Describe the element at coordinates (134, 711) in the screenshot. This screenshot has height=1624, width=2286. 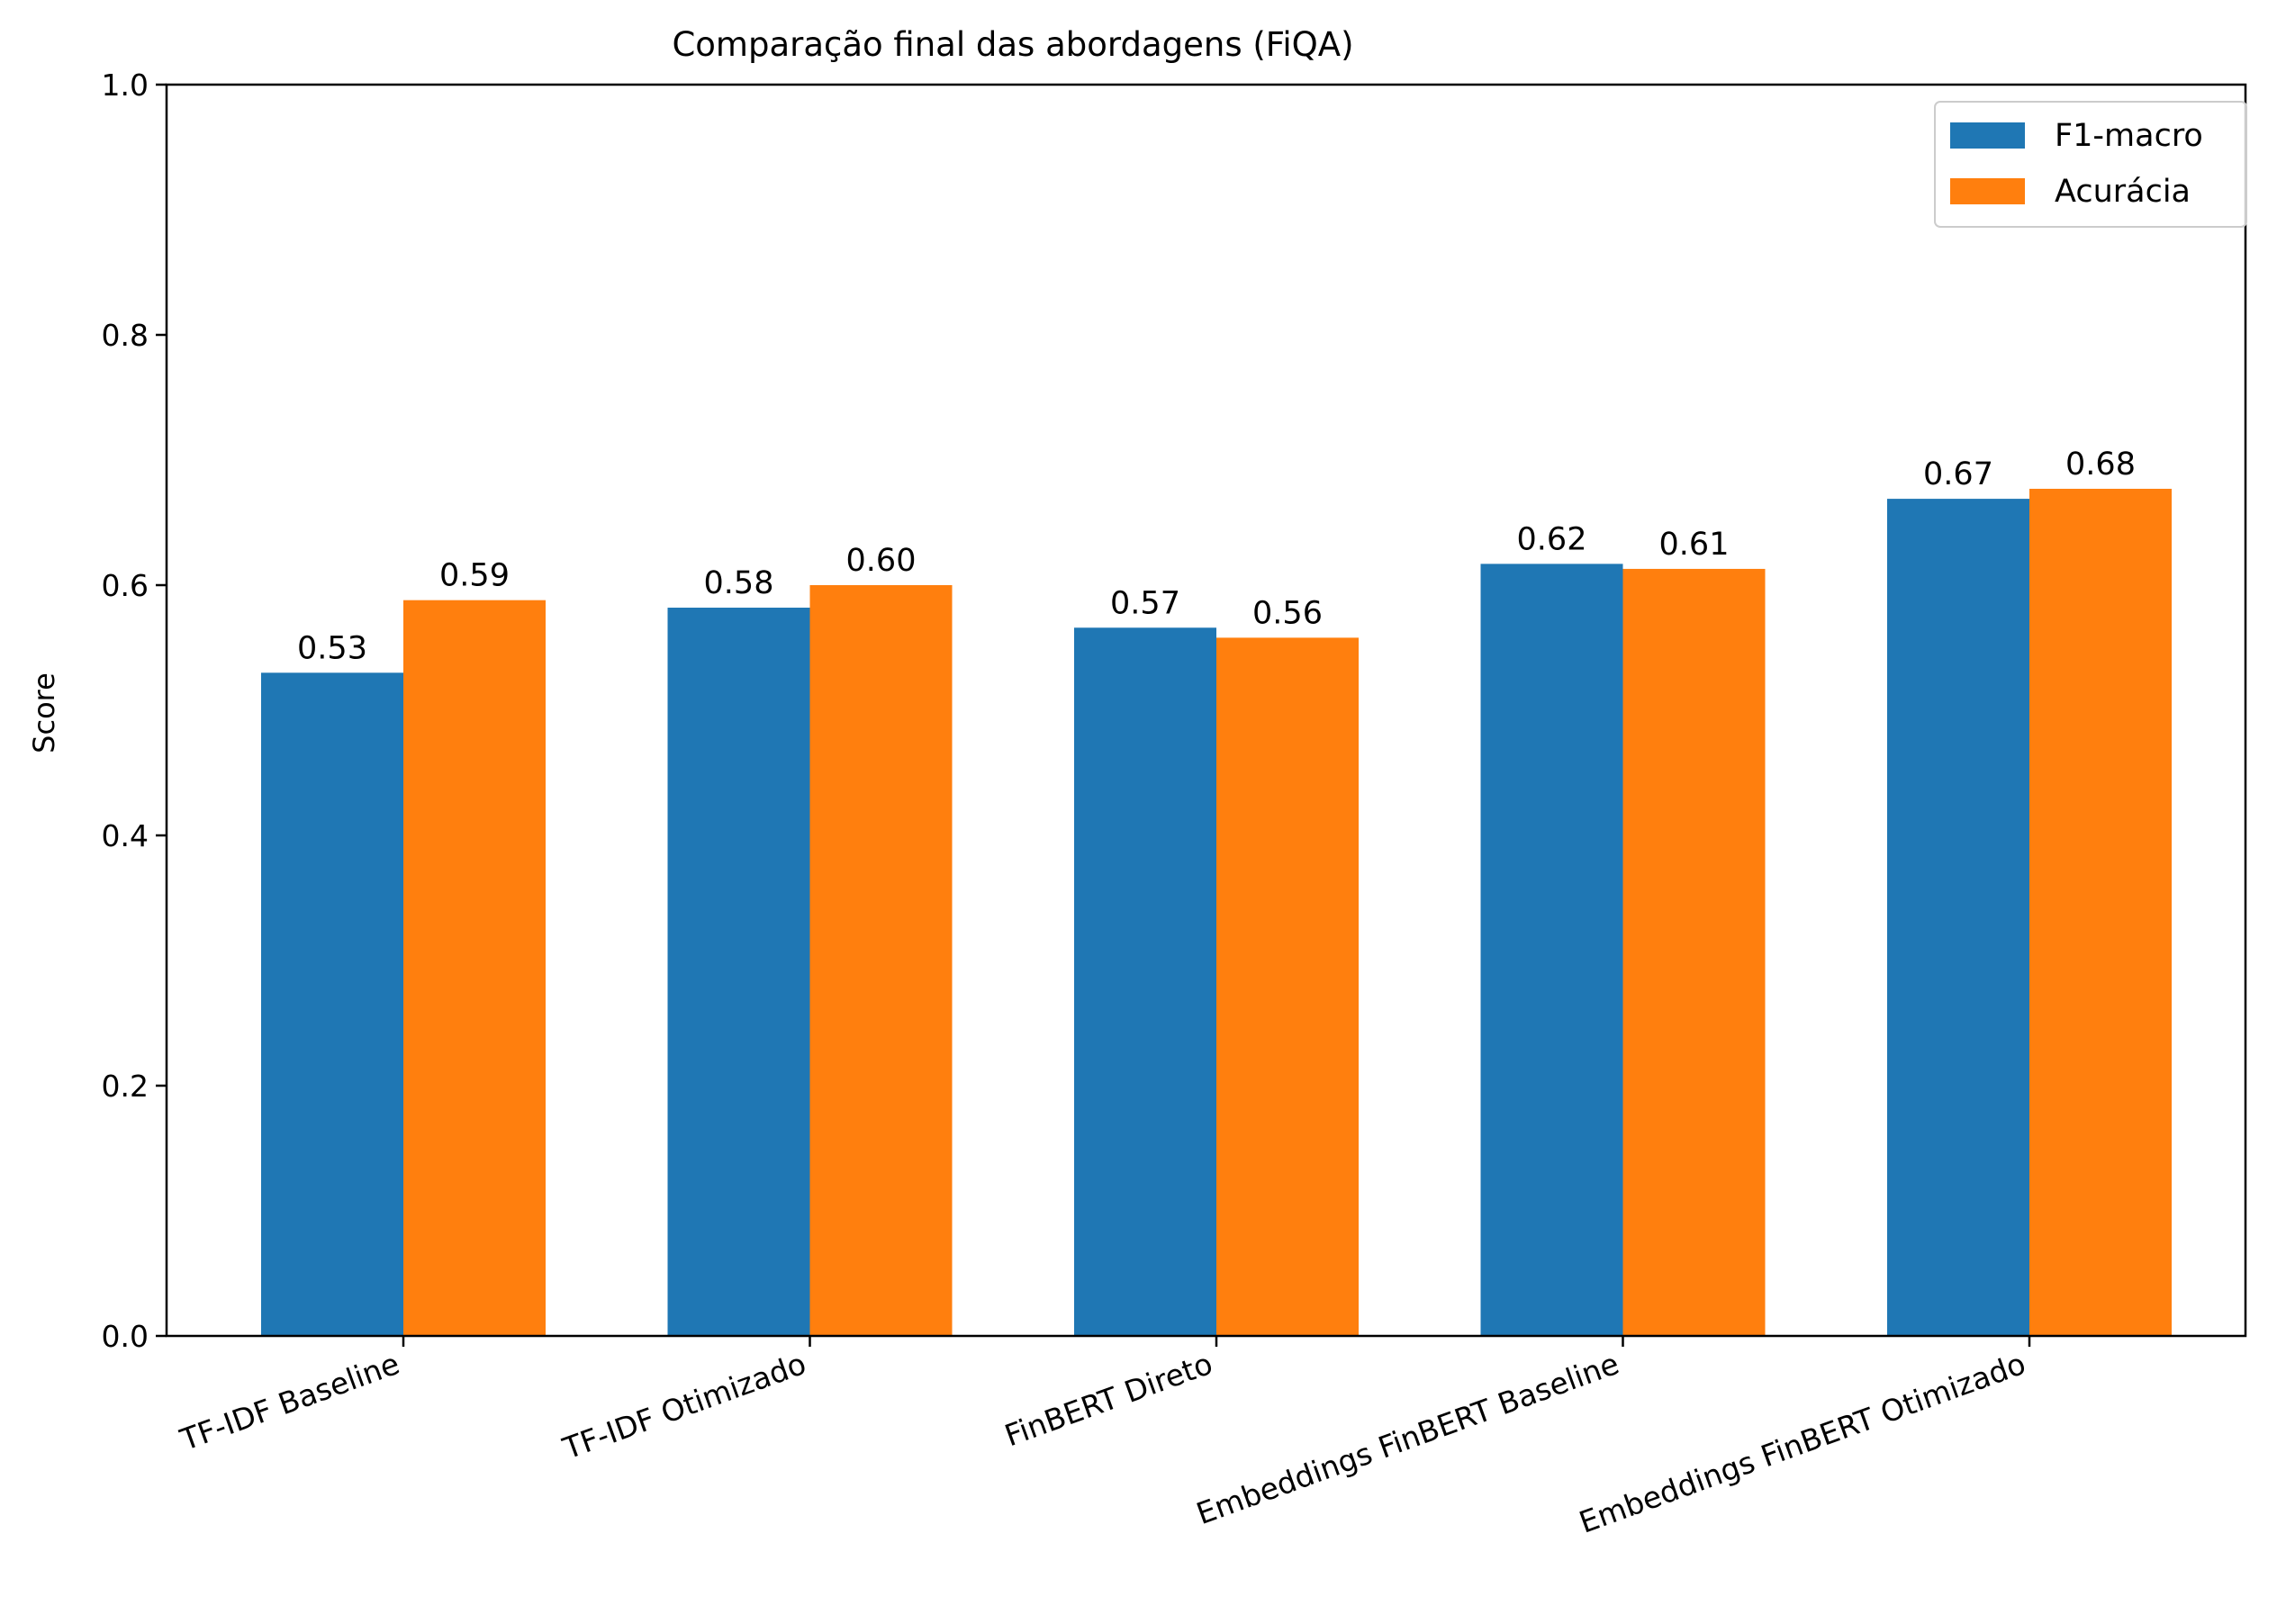
I see `y-axis: 0.0 0.2 0.4 0.6 0.8 1.0` at that location.